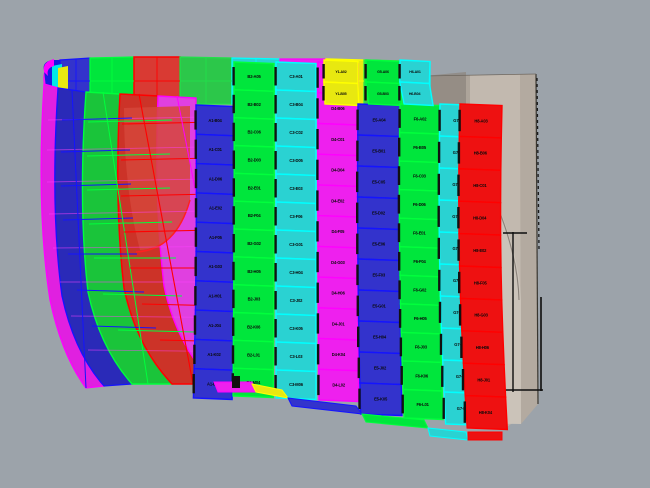 The width and height of the screenshot is (650, 488). I want to click on seating-block-label: H8-D04, so click(480, 217).